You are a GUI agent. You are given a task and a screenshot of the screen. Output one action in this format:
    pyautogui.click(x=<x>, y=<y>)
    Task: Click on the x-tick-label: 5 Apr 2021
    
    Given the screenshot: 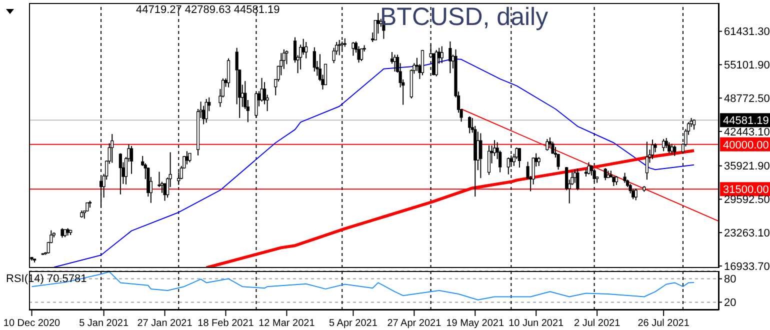 What is the action you would take?
    pyautogui.click(x=353, y=323)
    